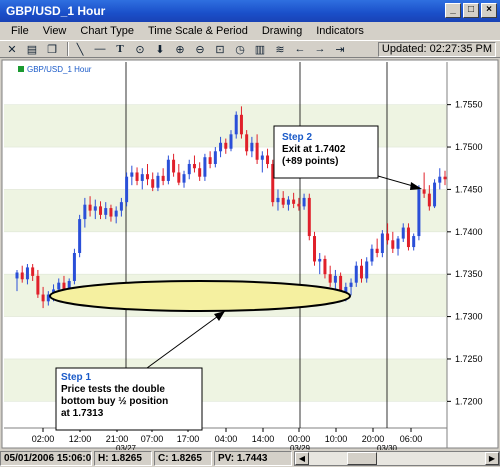 Image resolution: width=500 pixels, height=467 pixels. What do you see at coordinates (320, 49) in the screenshot?
I see `arrow-right-icon: →` at bounding box center [320, 49].